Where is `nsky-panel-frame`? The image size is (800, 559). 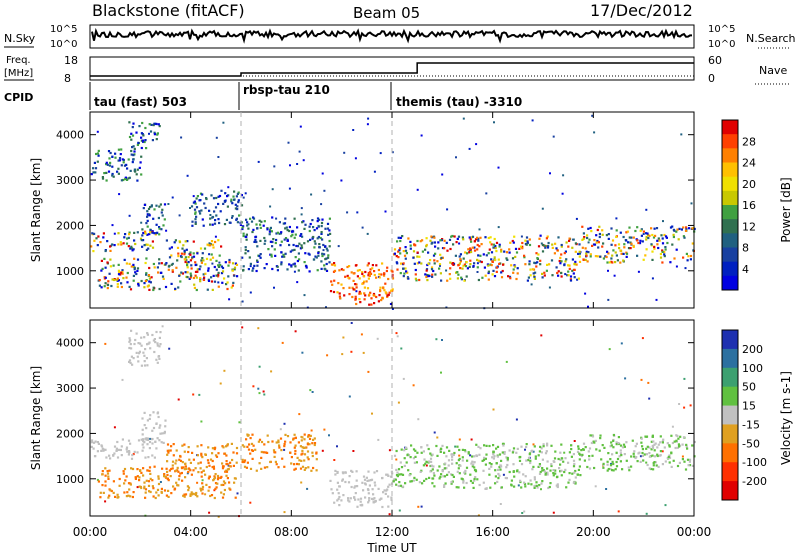
nsky-panel-frame is located at coordinates (392, 36).